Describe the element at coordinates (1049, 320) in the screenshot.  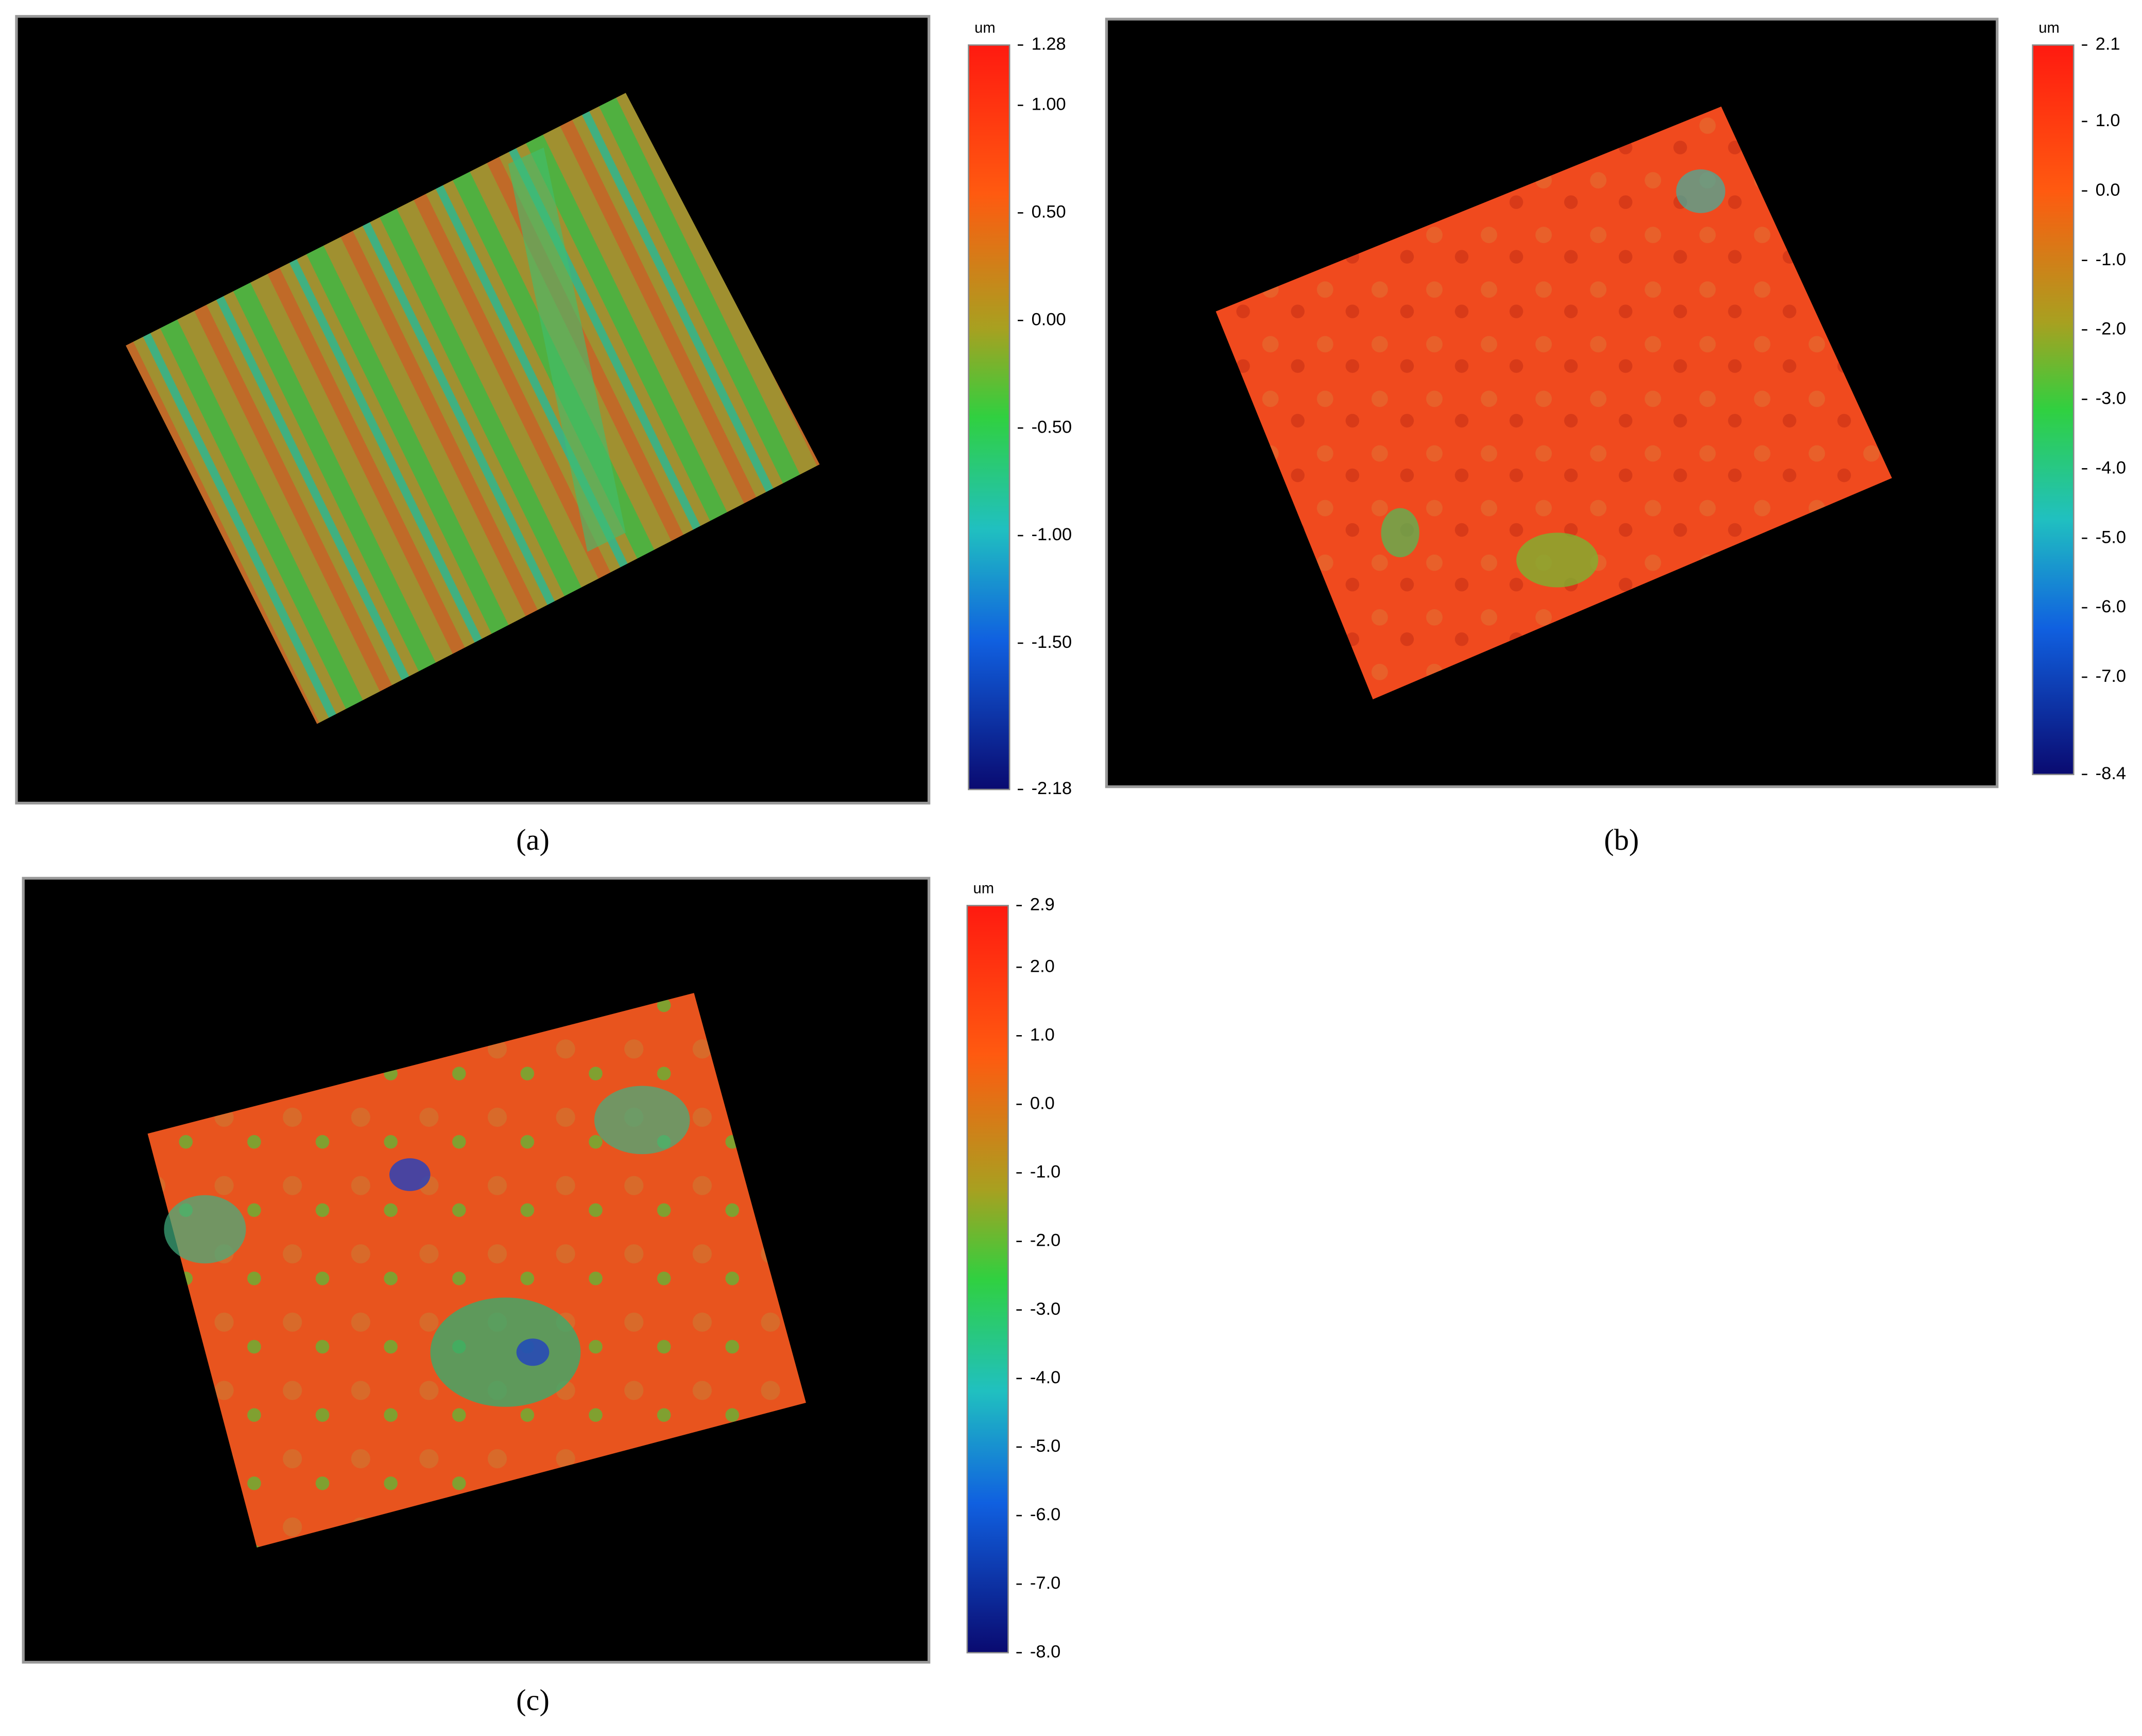
I see `colorbar-tick-label: 0.00` at that location.